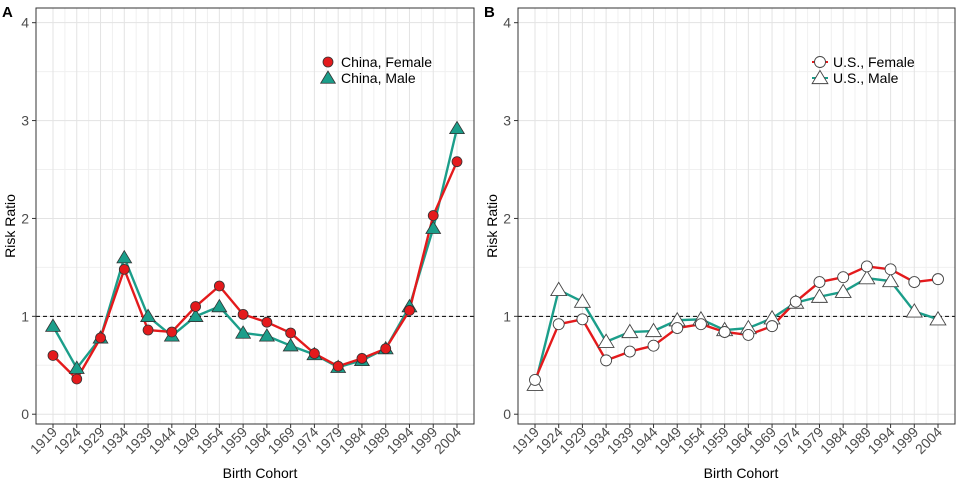 The height and width of the screenshot is (484, 957). Describe the element at coordinates (378, 78) in the screenshot. I see `legend-label: China, Male` at that location.